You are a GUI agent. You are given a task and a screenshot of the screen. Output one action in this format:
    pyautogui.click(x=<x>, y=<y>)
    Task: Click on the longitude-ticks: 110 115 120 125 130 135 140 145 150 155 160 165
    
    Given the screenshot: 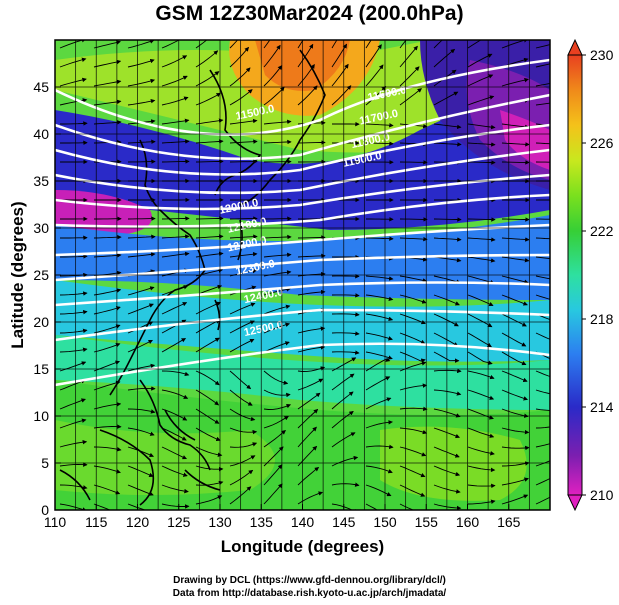 What is the action you would take?
    pyautogui.click(x=282, y=517)
    